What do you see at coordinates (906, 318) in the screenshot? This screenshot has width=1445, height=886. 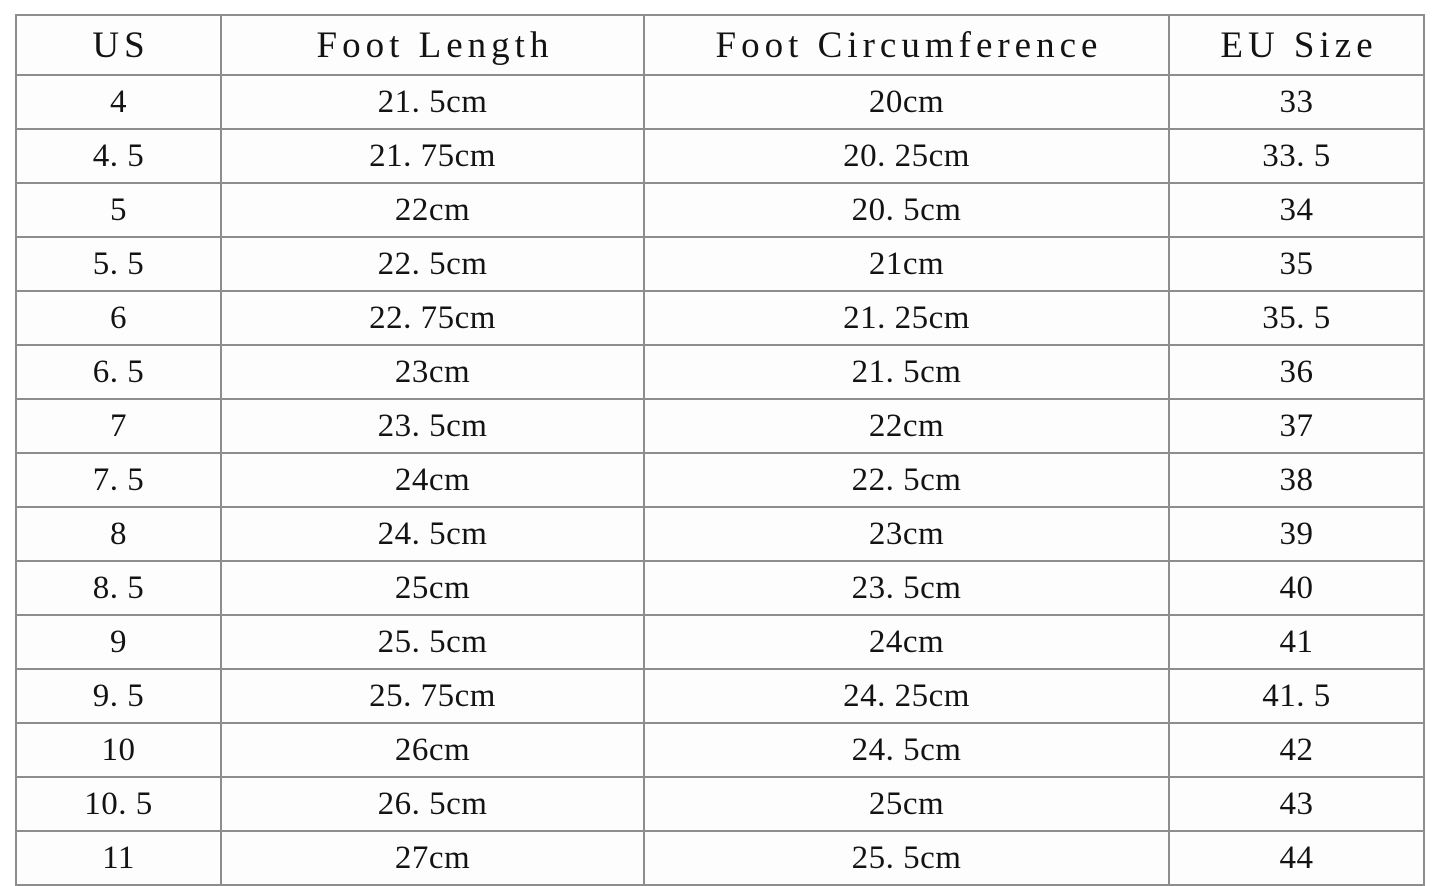 I see `cell-foot-circumference: 21. 25cm` at bounding box center [906, 318].